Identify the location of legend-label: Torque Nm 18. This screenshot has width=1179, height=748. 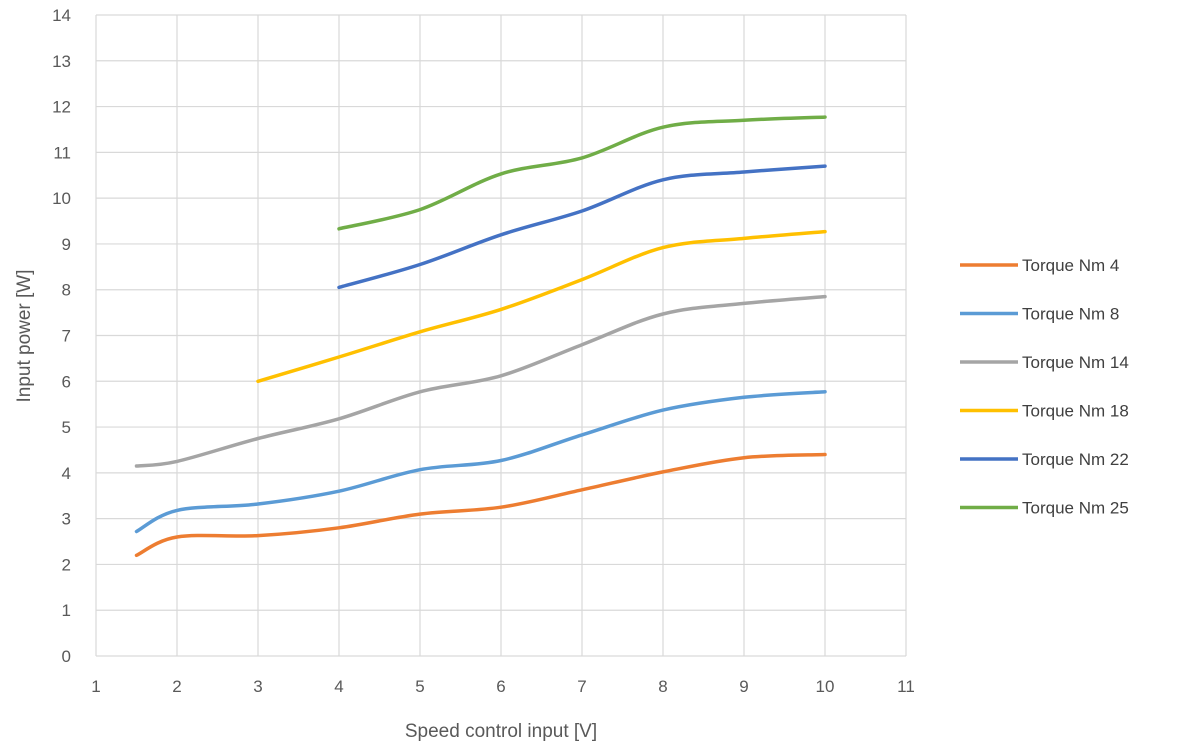
(1075, 411).